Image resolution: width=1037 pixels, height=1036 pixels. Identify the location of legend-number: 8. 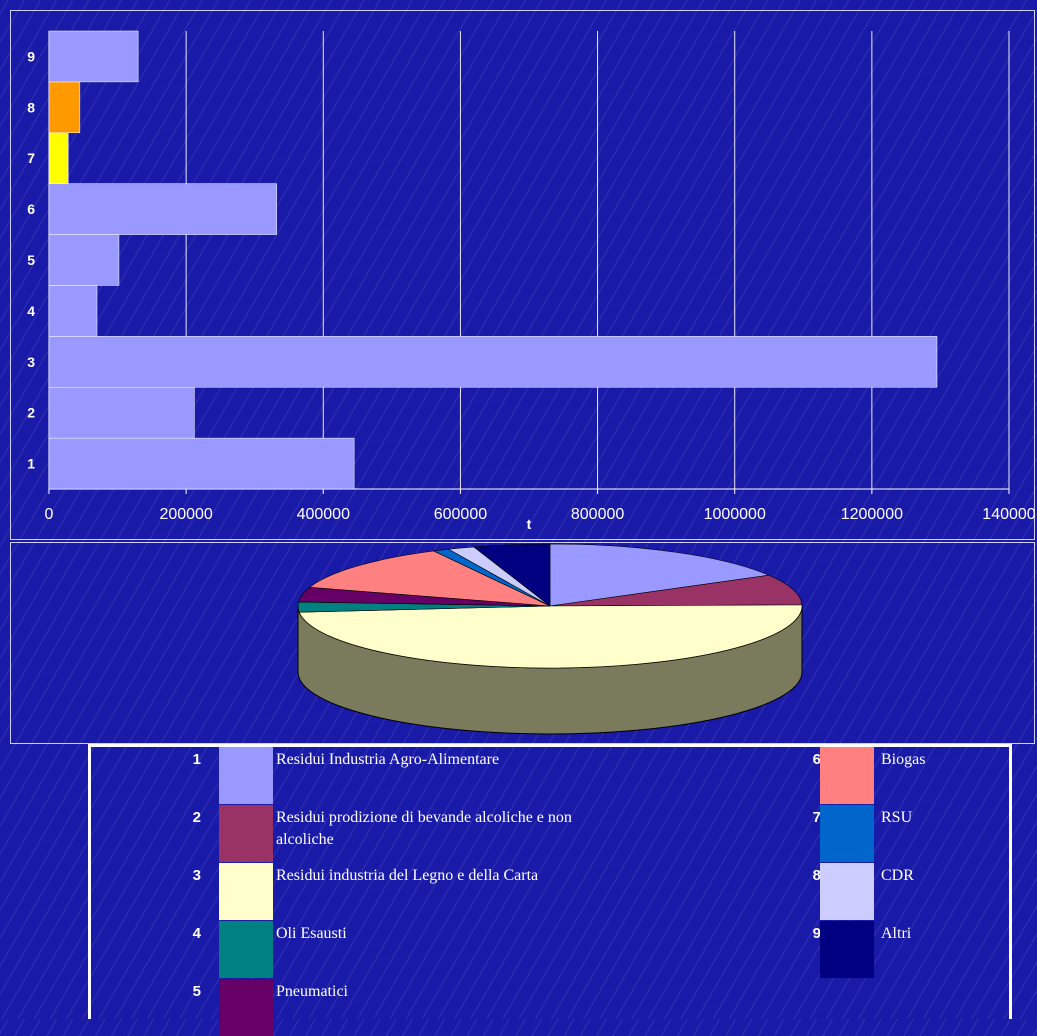
(816, 875).